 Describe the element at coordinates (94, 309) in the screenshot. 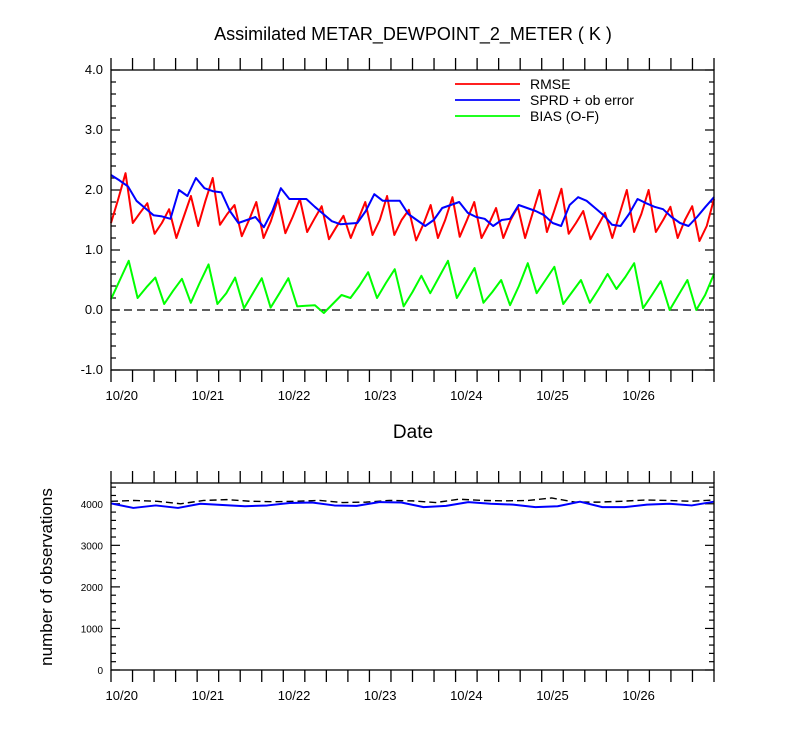

I see `y-tick-label: 0.0` at that location.